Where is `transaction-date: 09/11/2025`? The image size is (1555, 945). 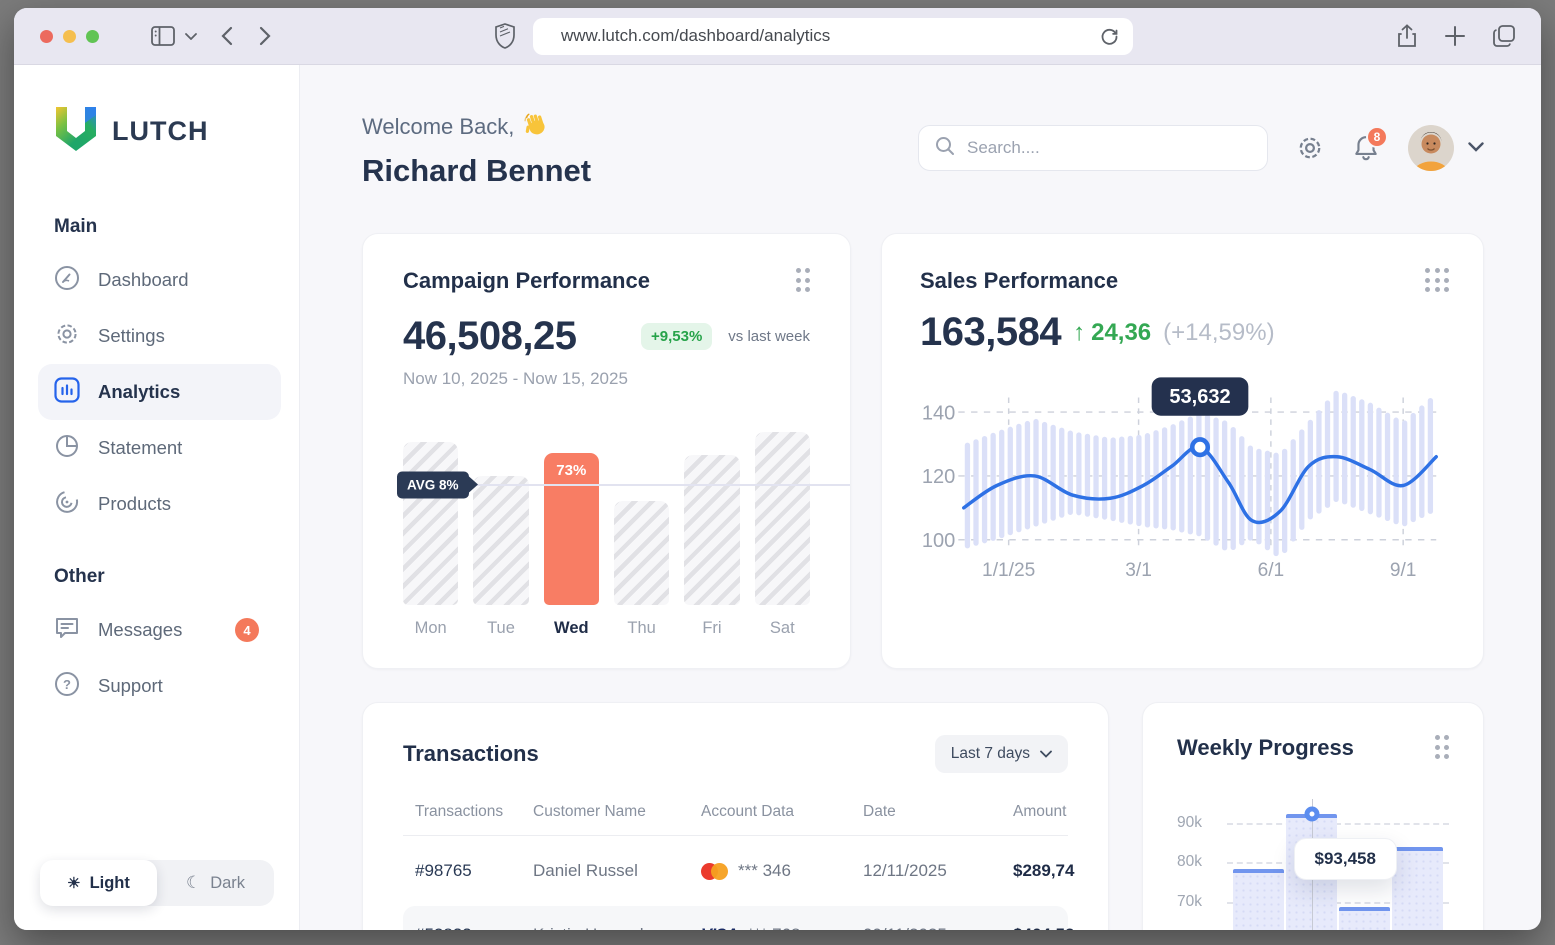 transaction-date: 09/11/2025 is located at coordinates (938, 927).